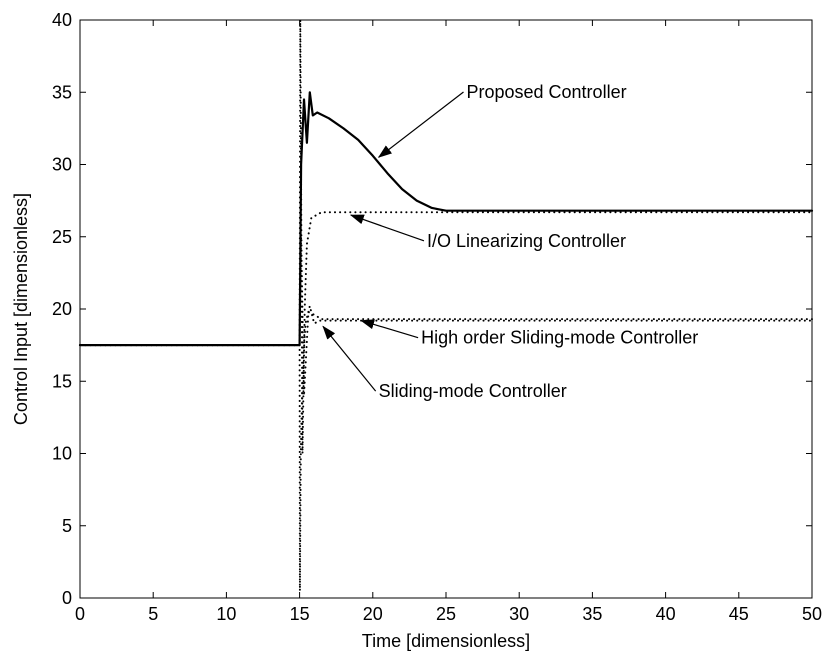  Describe the element at coordinates (62, 237) in the screenshot. I see `y-tick-label: 25` at that location.